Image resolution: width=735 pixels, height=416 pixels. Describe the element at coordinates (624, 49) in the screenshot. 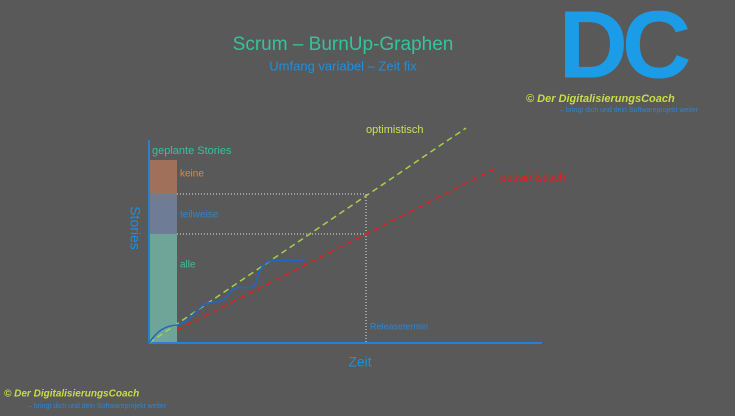

I see `logo-mark: DC` at that location.